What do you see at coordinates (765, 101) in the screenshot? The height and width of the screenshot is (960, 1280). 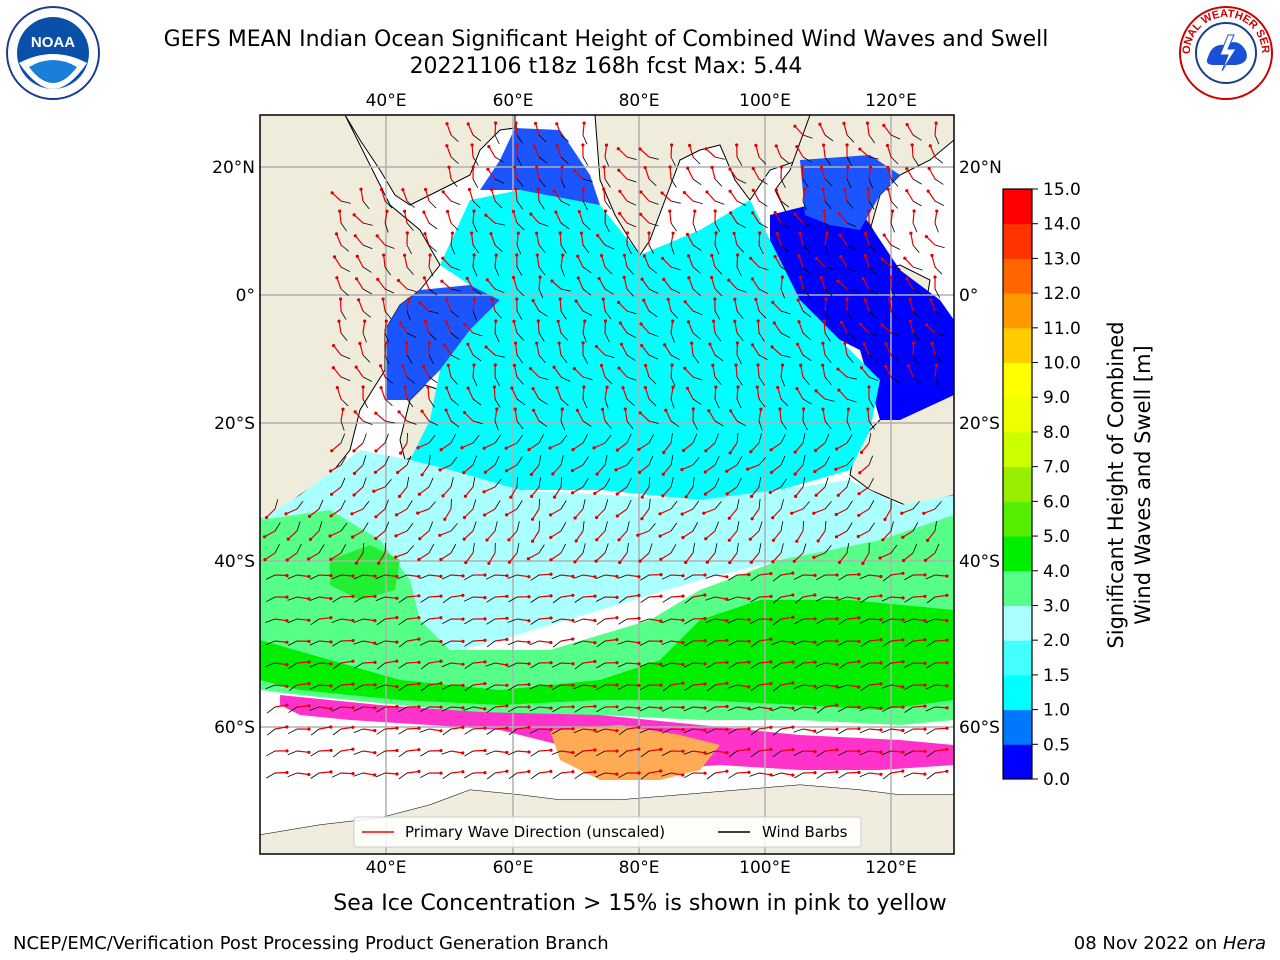 I see `lon-tick-top-4: 100°E` at bounding box center [765, 101].